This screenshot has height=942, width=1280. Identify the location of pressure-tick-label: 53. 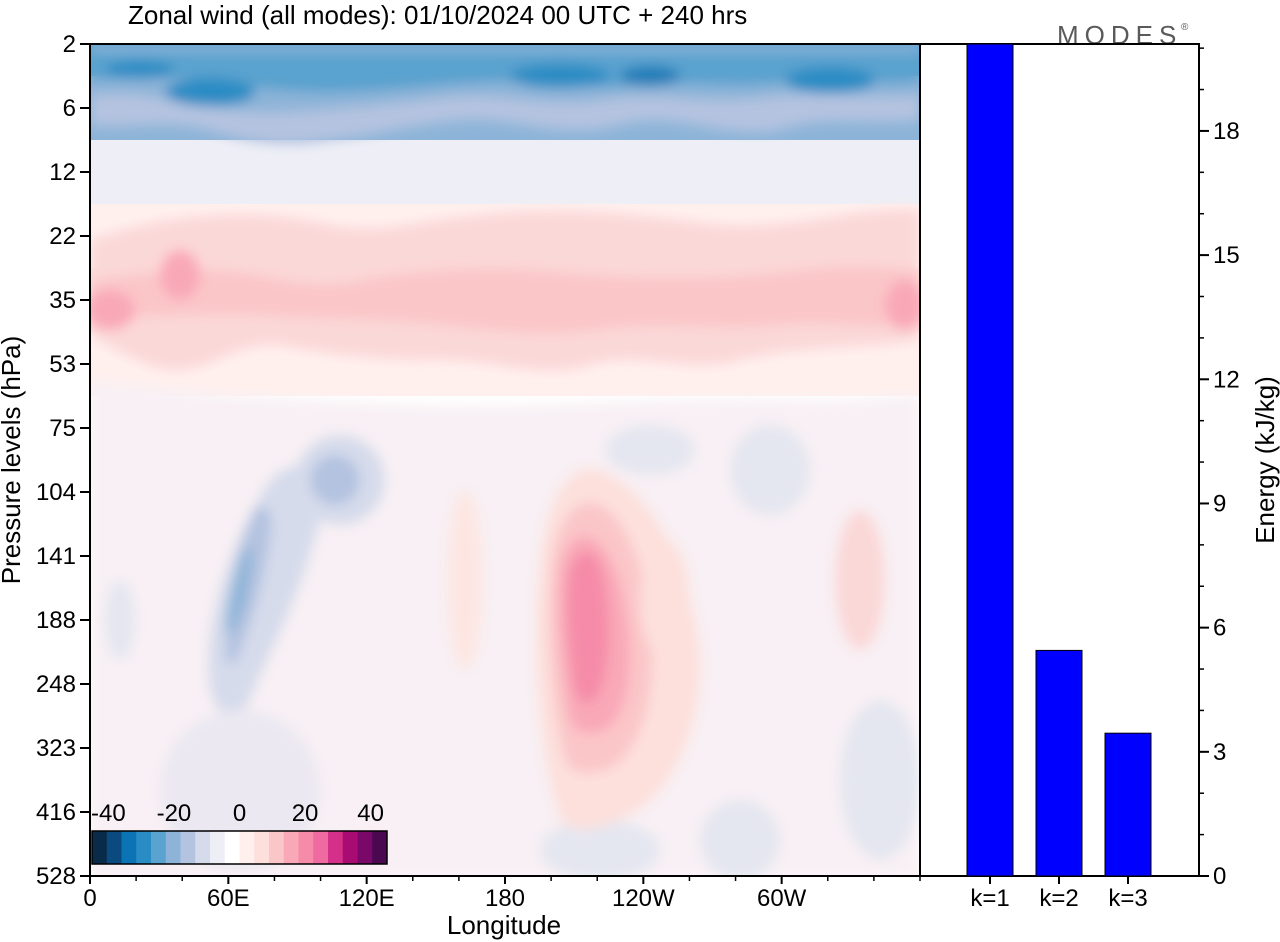
(62, 364).